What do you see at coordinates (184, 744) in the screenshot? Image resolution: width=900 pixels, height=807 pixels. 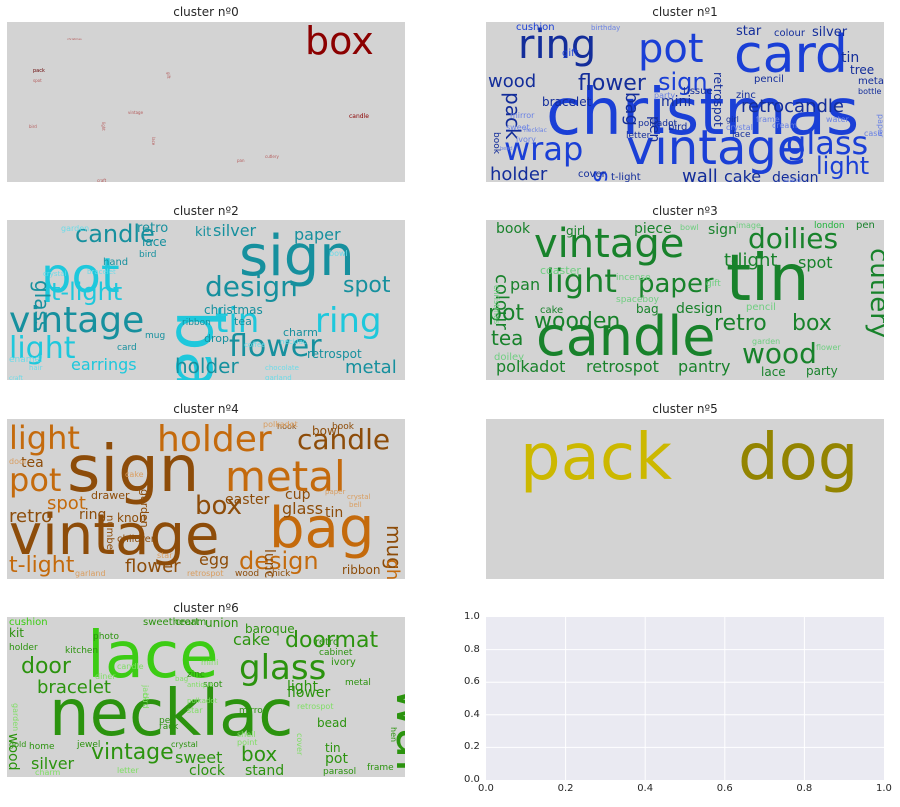 I see `wordcloud-word: crystal` at bounding box center [184, 744].